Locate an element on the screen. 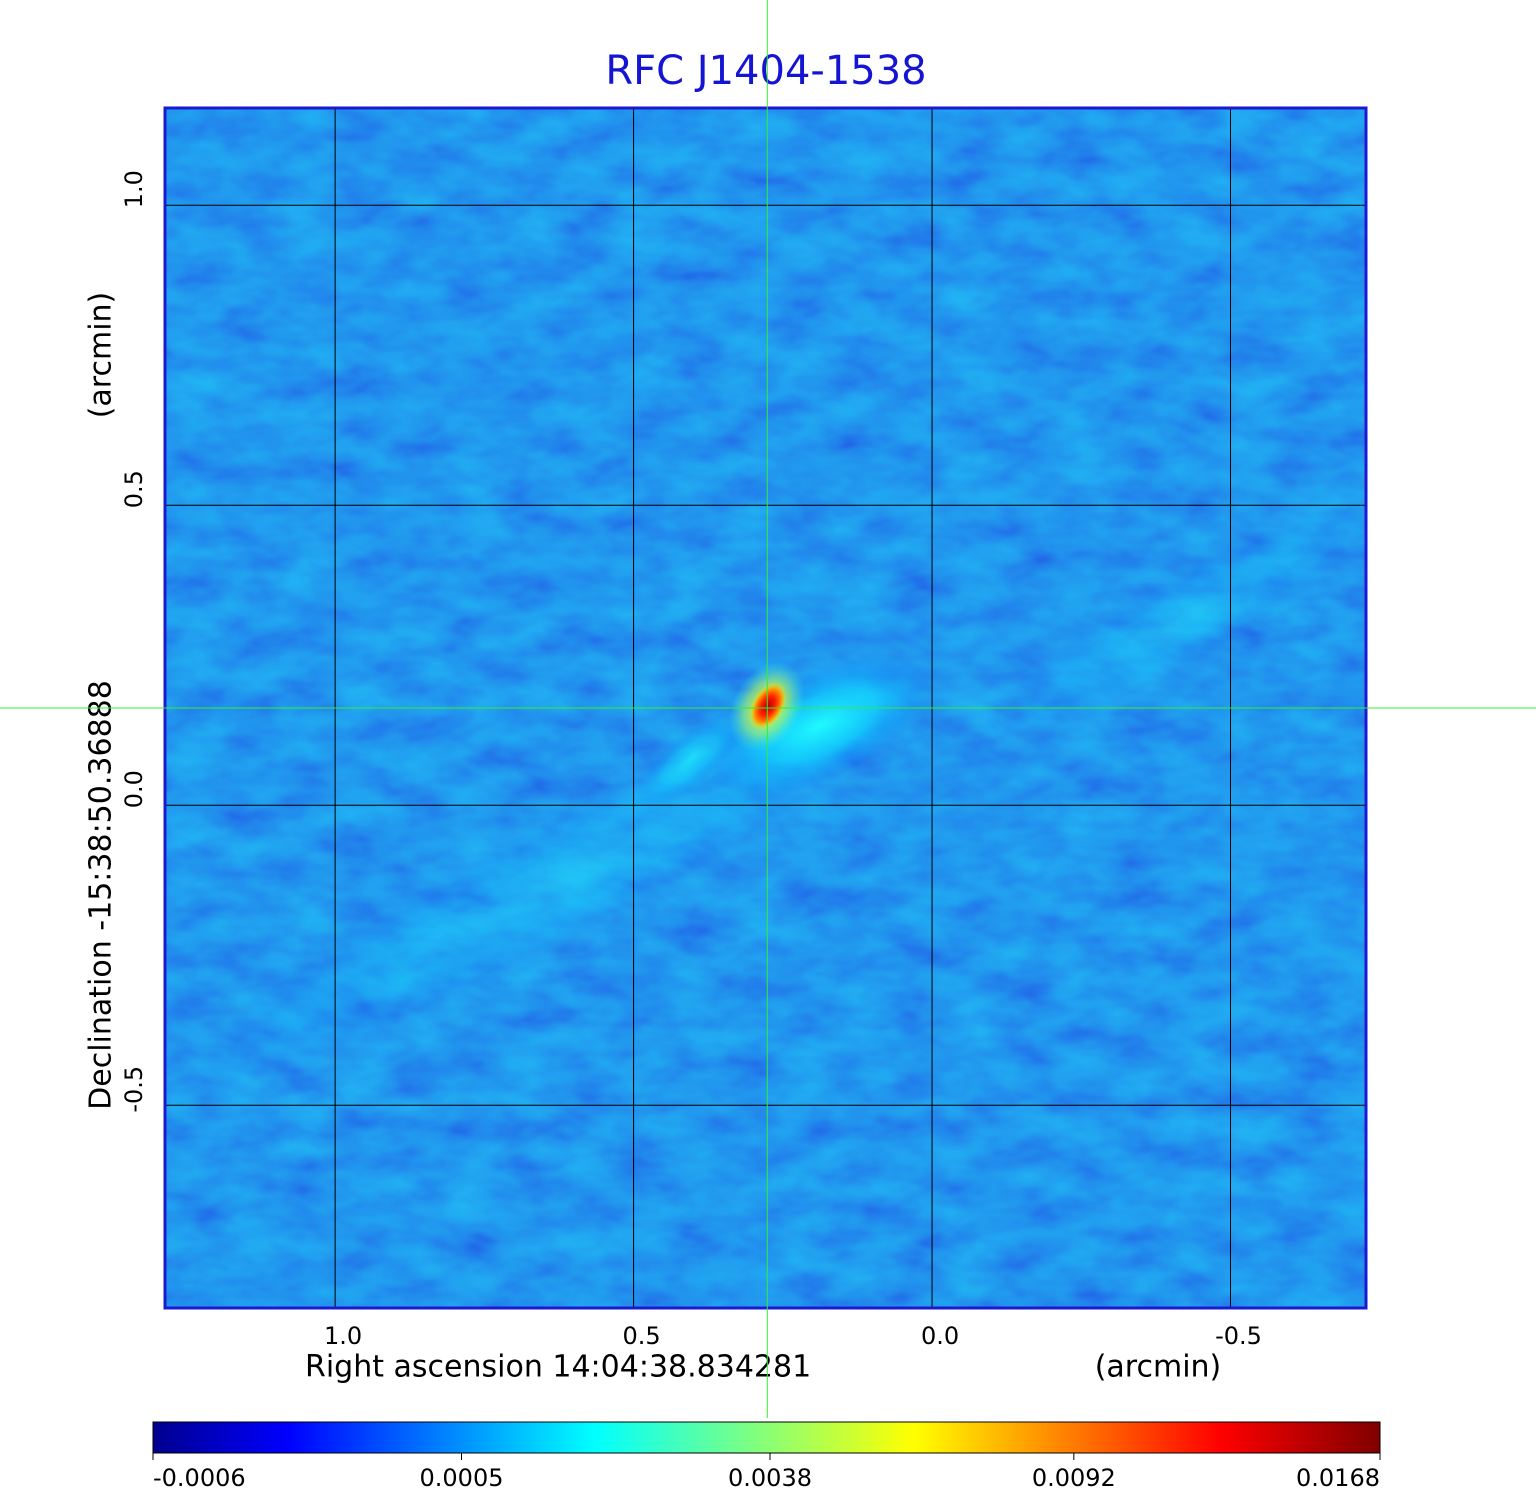 The image size is (1536, 1511). x-tick-label: 1.0 is located at coordinates (343, 1336).